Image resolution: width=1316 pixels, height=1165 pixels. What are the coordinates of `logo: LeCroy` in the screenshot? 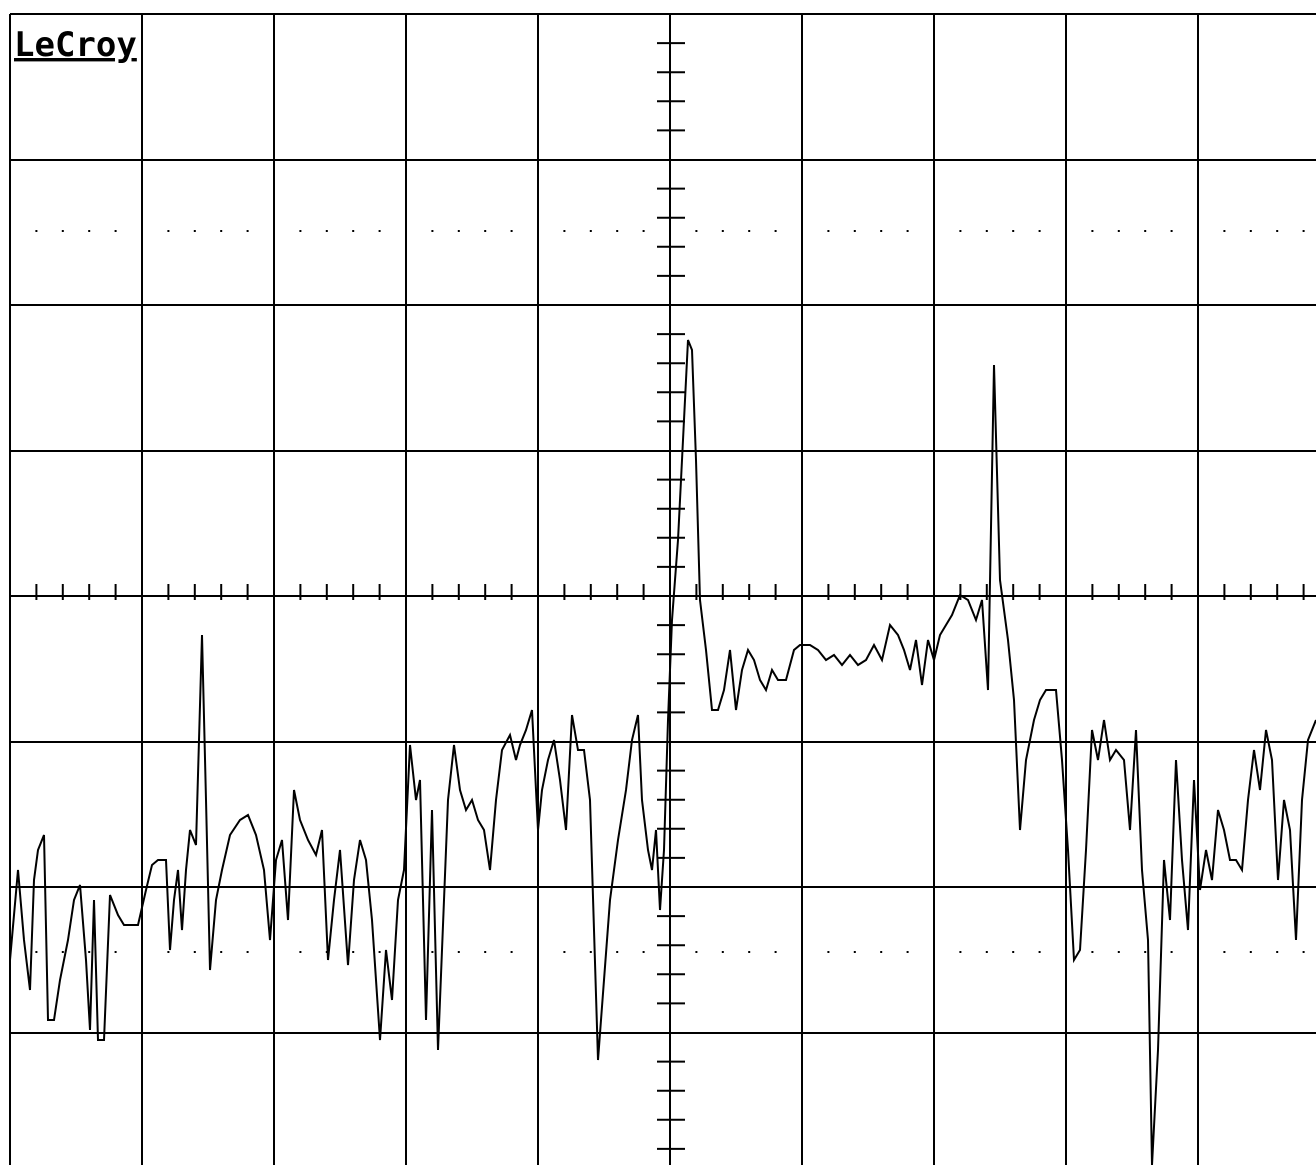 It's located at (75, 45).